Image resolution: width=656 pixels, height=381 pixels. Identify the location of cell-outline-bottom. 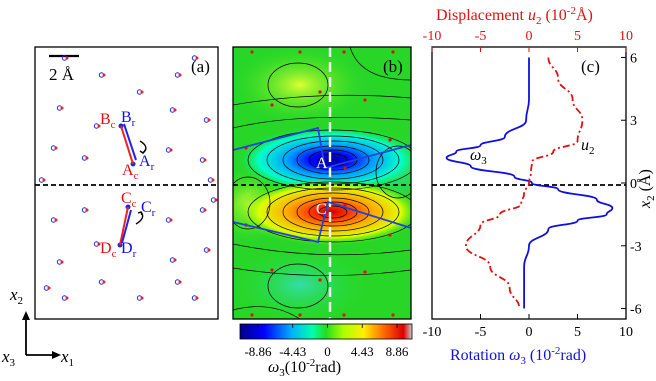
(322, 222).